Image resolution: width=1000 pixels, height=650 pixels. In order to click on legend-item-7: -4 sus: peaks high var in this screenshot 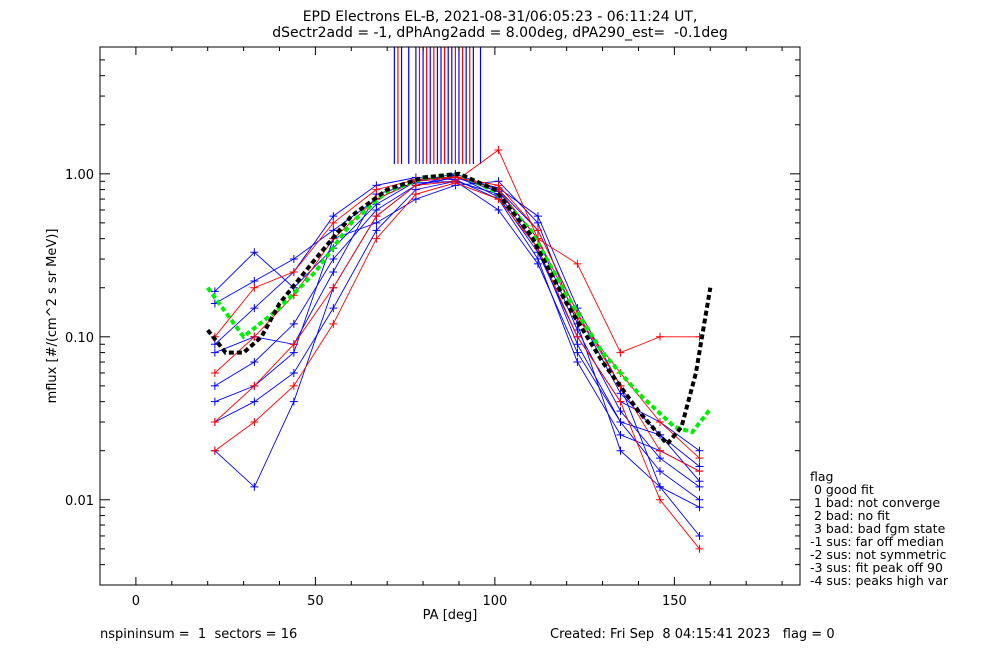, I will do `click(879, 580)`.